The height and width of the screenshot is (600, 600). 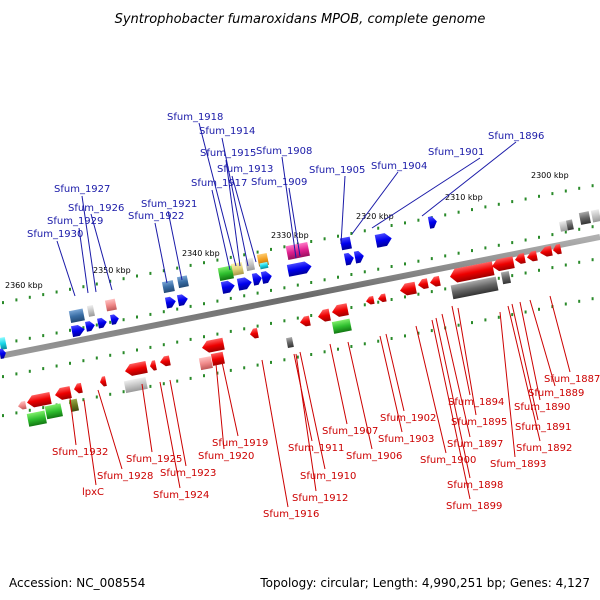 What do you see at coordinates (80, 452) in the screenshot?
I see `gene-label: Sfum_1932` at bounding box center [80, 452].